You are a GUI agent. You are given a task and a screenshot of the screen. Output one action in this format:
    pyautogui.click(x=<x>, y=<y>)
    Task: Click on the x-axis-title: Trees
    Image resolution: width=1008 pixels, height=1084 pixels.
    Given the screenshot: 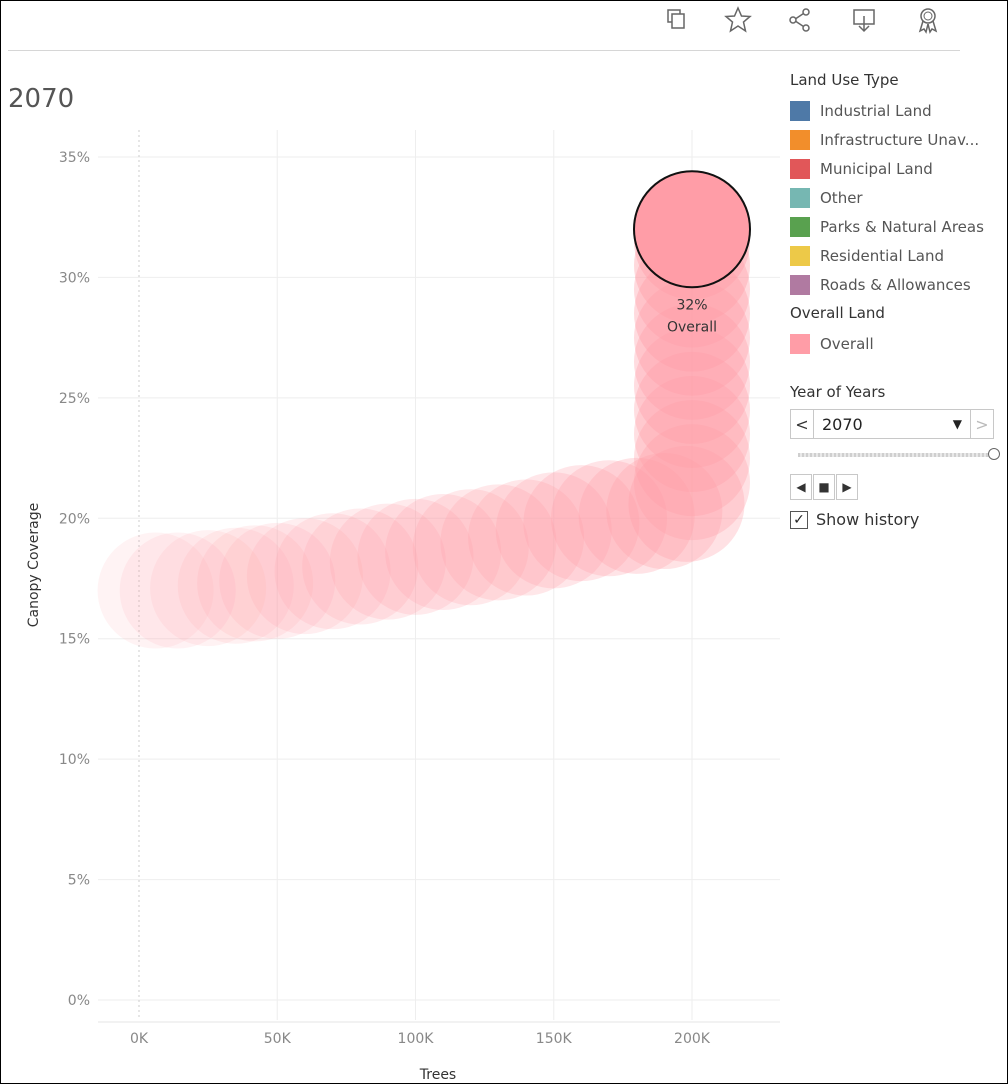 What is the action you would take?
    pyautogui.click(x=437, y=1075)
    